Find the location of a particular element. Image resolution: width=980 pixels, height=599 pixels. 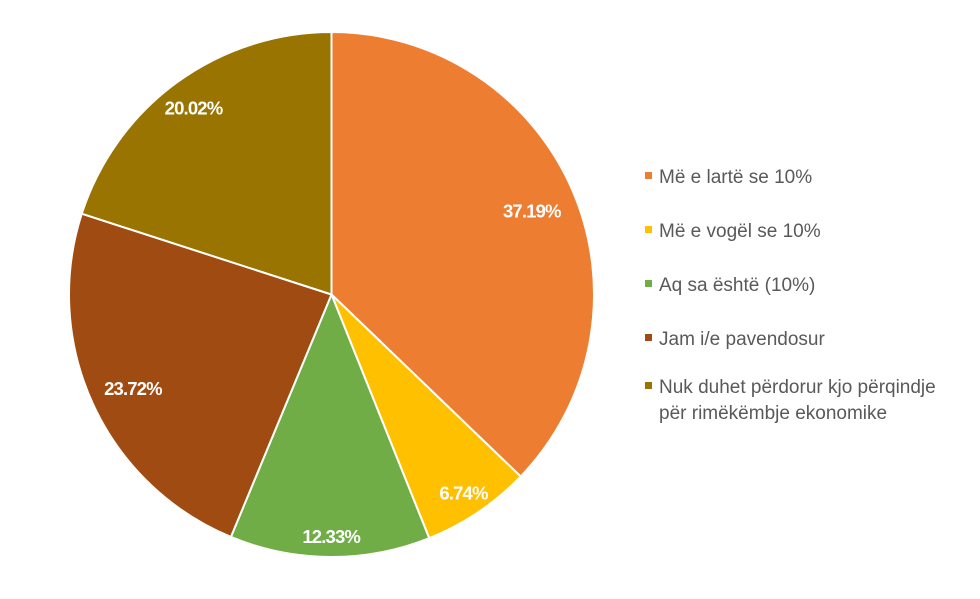

svg-text: 23.72% is located at coordinates (133, 388).